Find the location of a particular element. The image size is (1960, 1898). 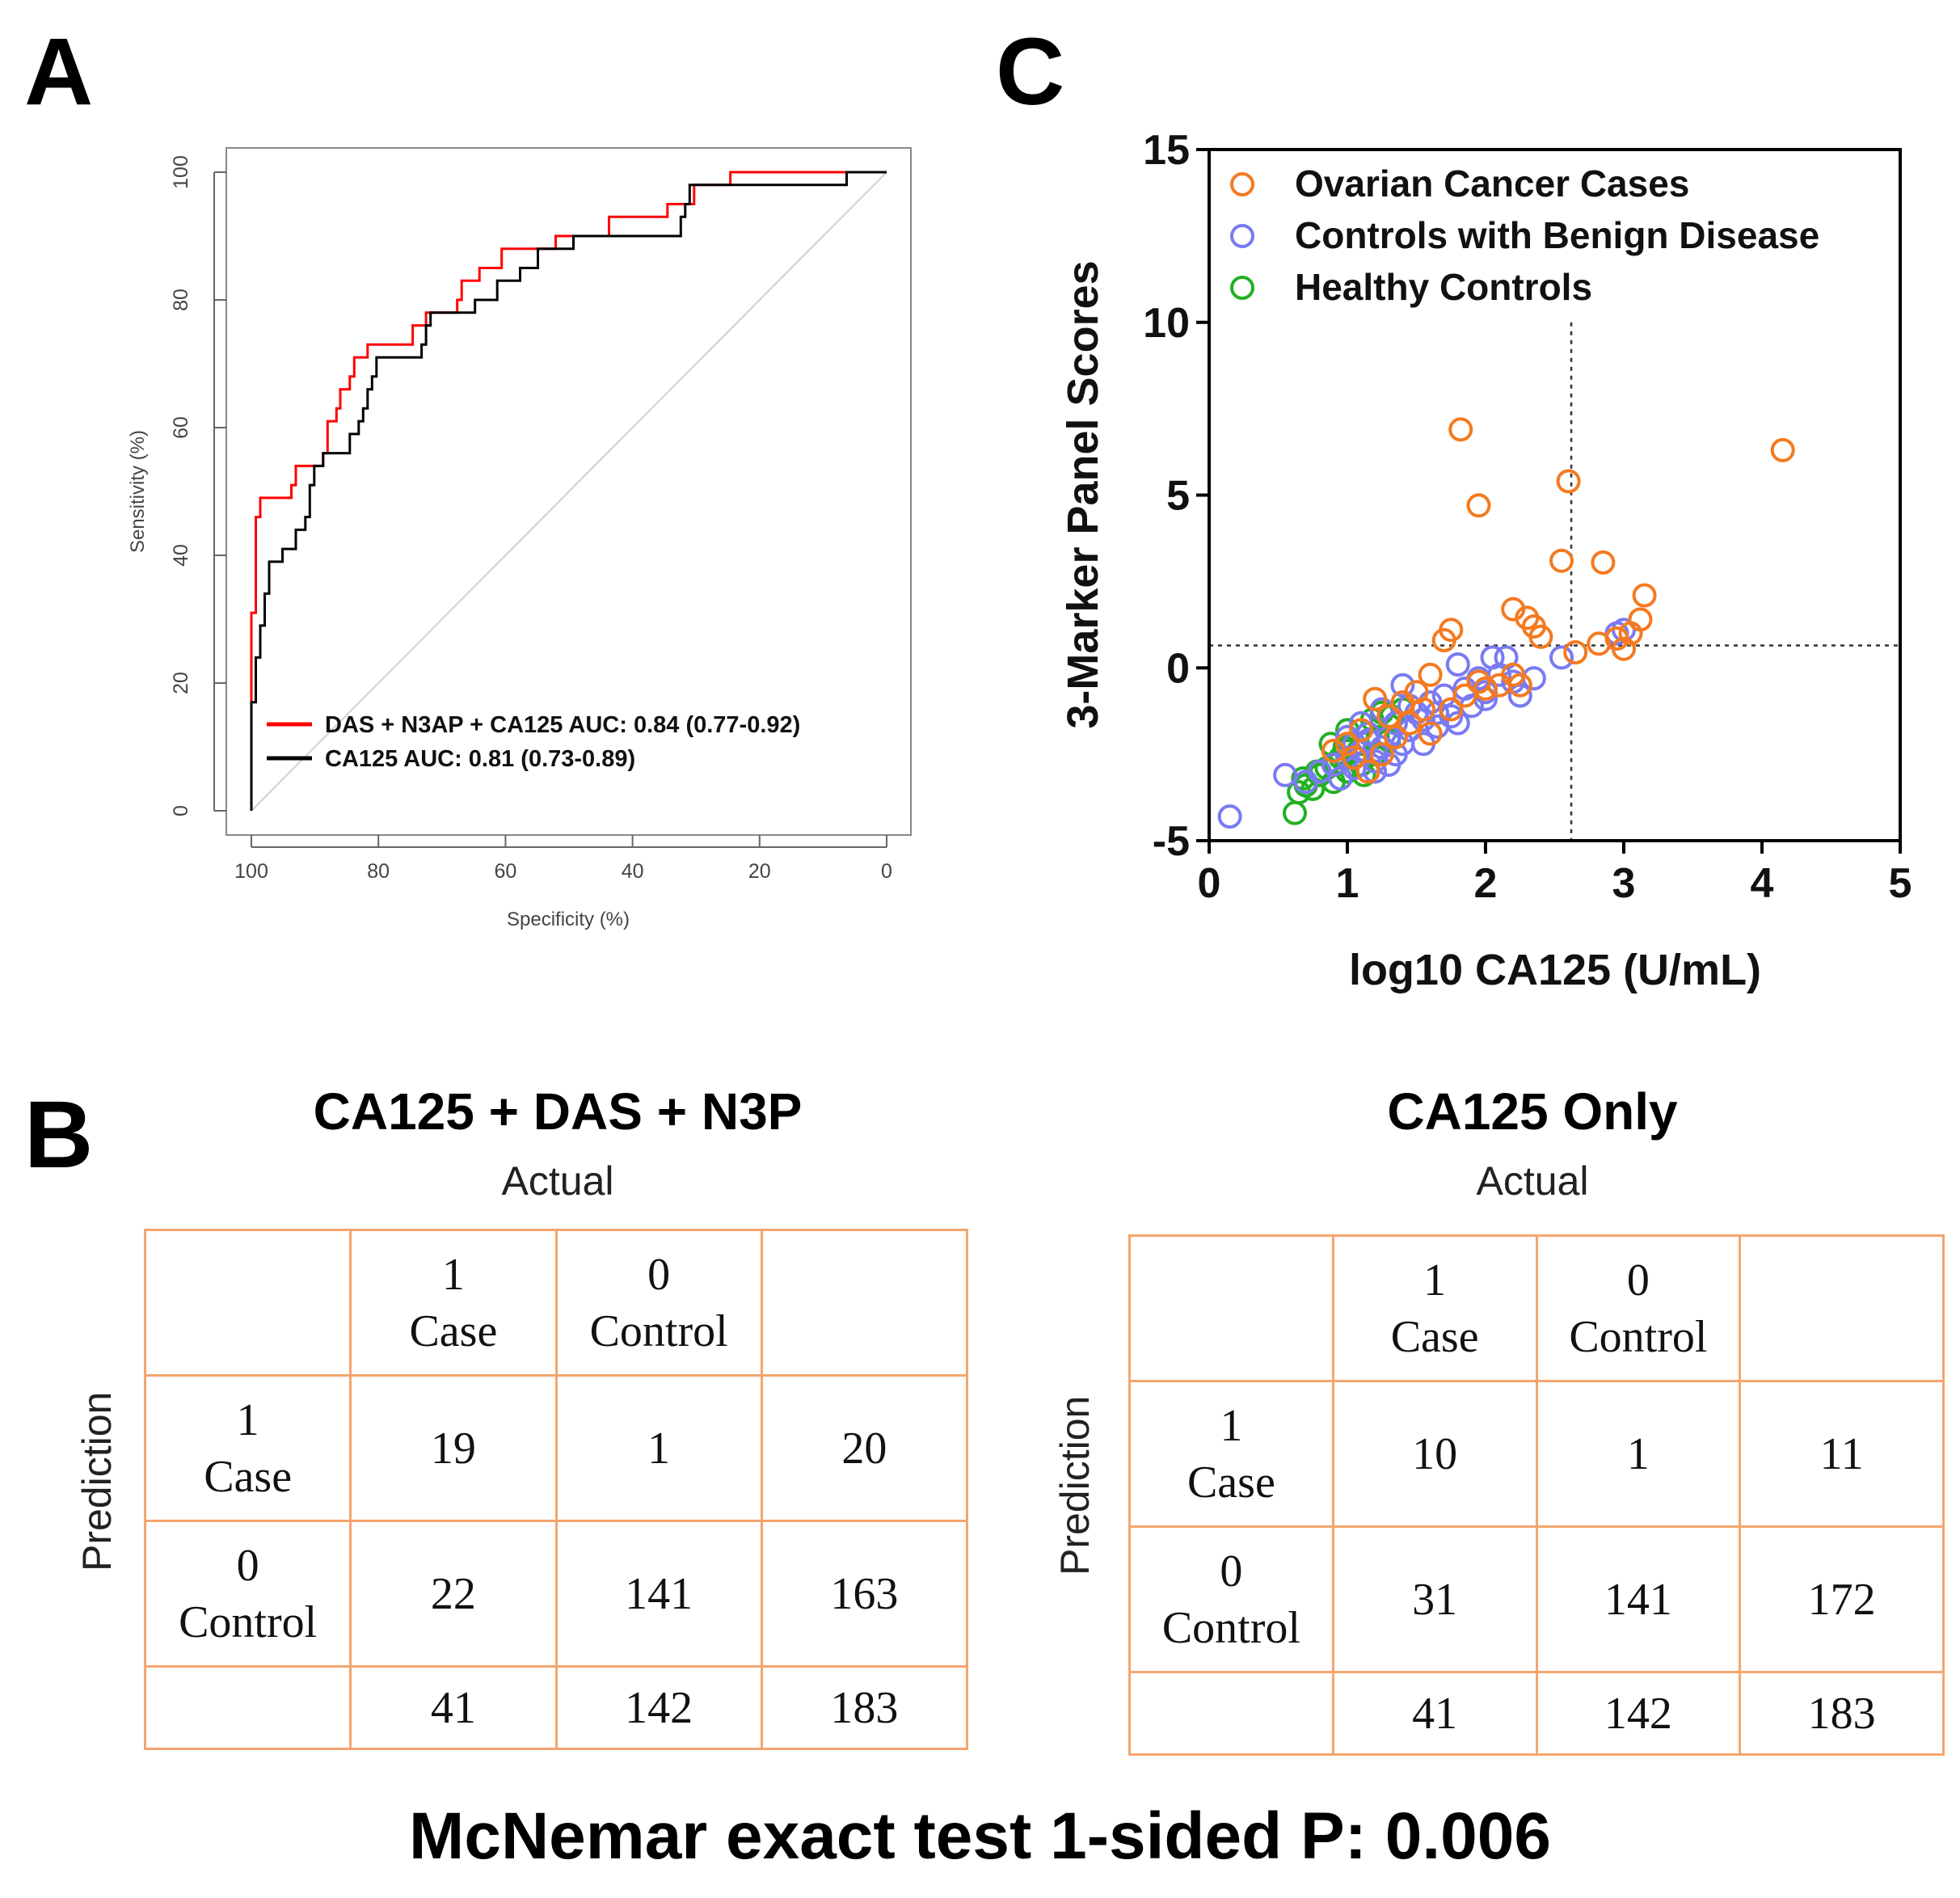

table-cell: 141 is located at coordinates (1638, 1599).